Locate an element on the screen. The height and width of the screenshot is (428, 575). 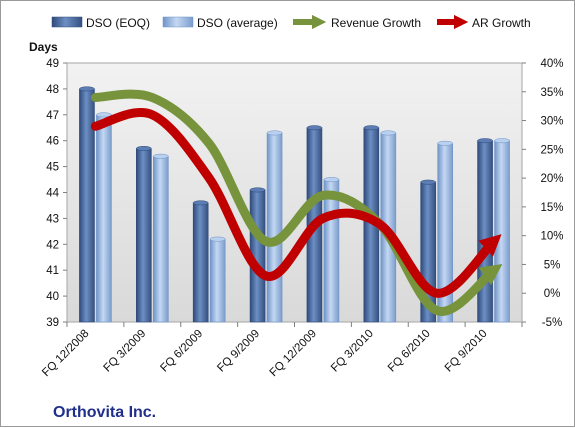
right-tick-label: 20% is located at coordinates (551, 179).